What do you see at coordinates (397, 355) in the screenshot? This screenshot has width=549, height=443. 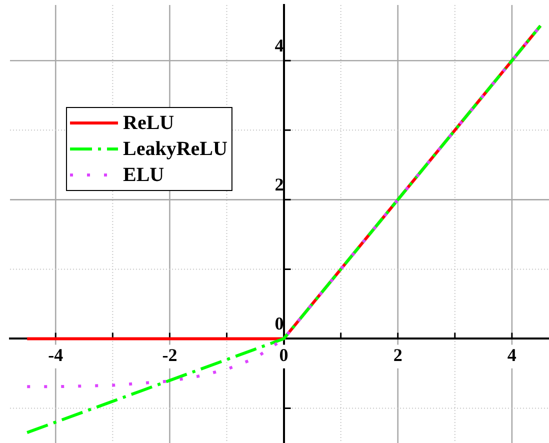 I see `x-tick-label: 2` at bounding box center [397, 355].